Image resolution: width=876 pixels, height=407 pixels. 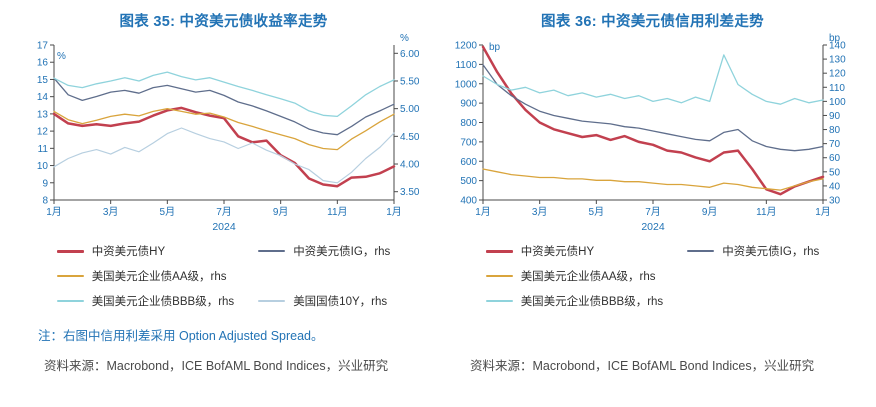 What do you see at coordinates (468, 181) in the screenshot?
I see `left-axis-tick-label: 500` at bounding box center [468, 181].